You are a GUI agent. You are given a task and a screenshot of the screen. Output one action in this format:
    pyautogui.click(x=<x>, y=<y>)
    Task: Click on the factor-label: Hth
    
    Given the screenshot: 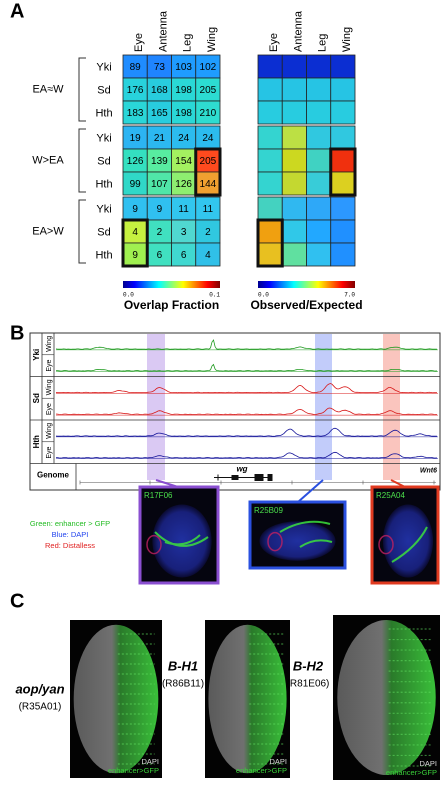 What is the action you would take?
    pyautogui.click(x=36, y=441)
    